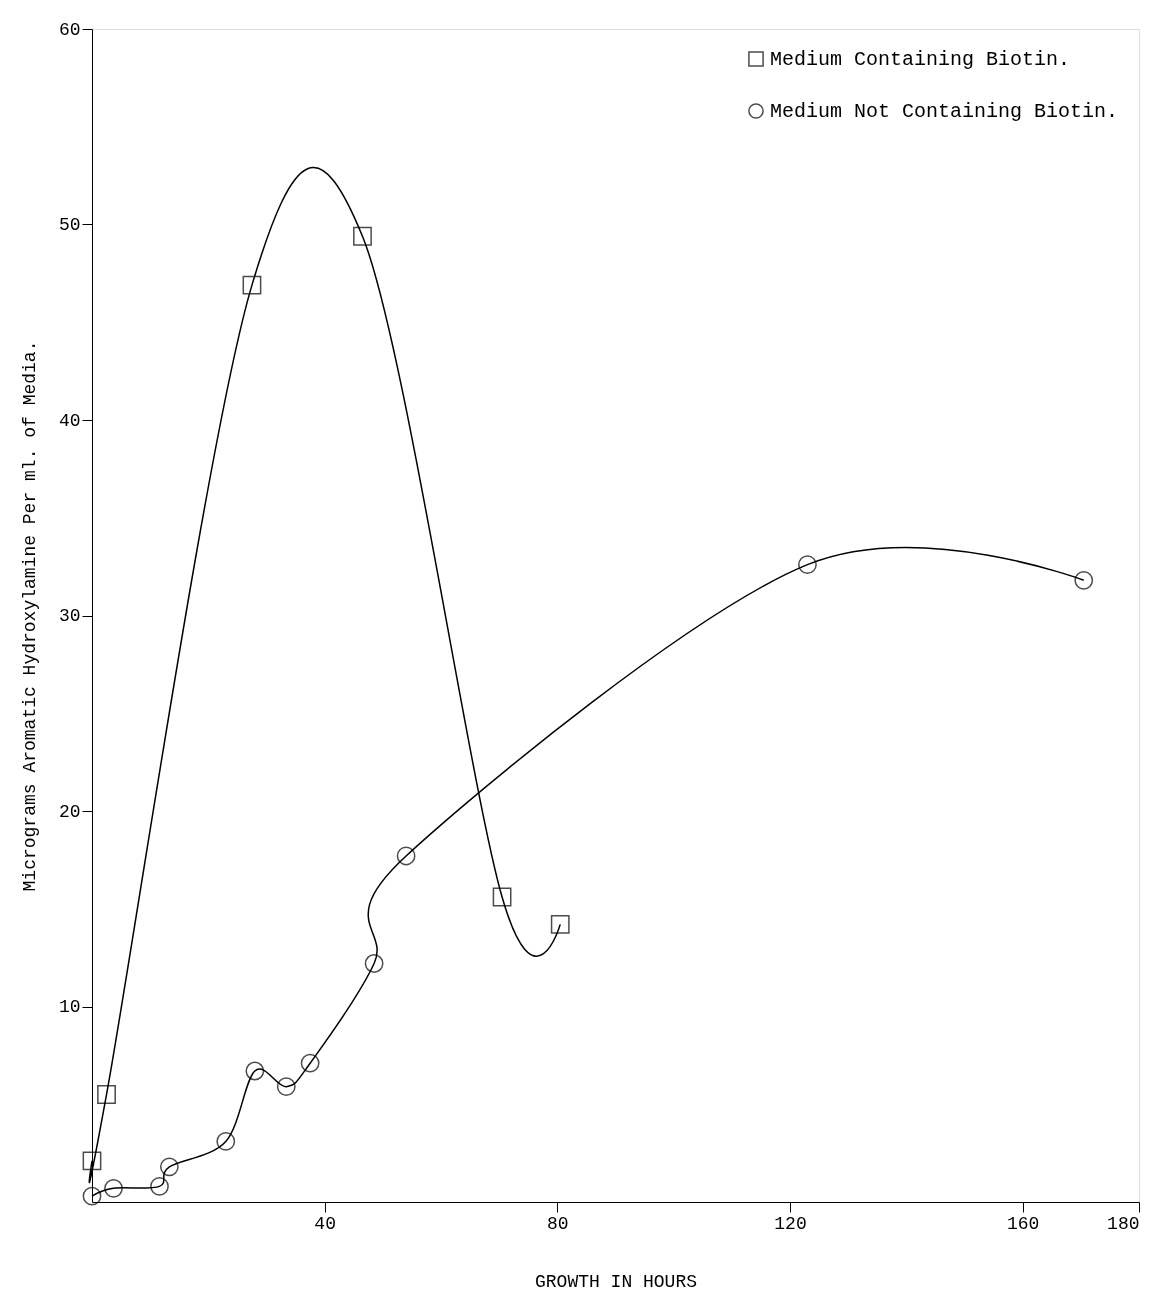  Describe the element at coordinates (616, 1281) in the screenshot. I see `x-axis-title: GROWTH IN HOURS` at that location.